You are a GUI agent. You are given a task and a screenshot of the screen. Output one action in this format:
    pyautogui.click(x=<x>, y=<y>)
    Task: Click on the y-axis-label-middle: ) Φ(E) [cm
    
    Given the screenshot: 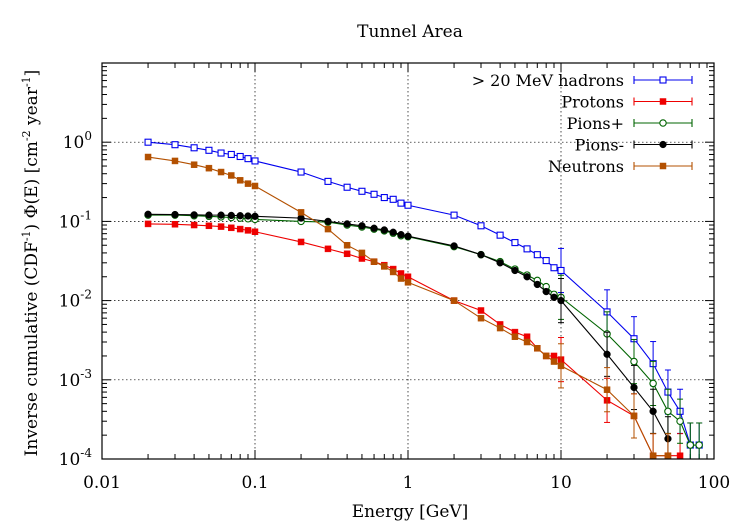 What is the action you would take?
    pyautogui.click(x=32, y=185)
    